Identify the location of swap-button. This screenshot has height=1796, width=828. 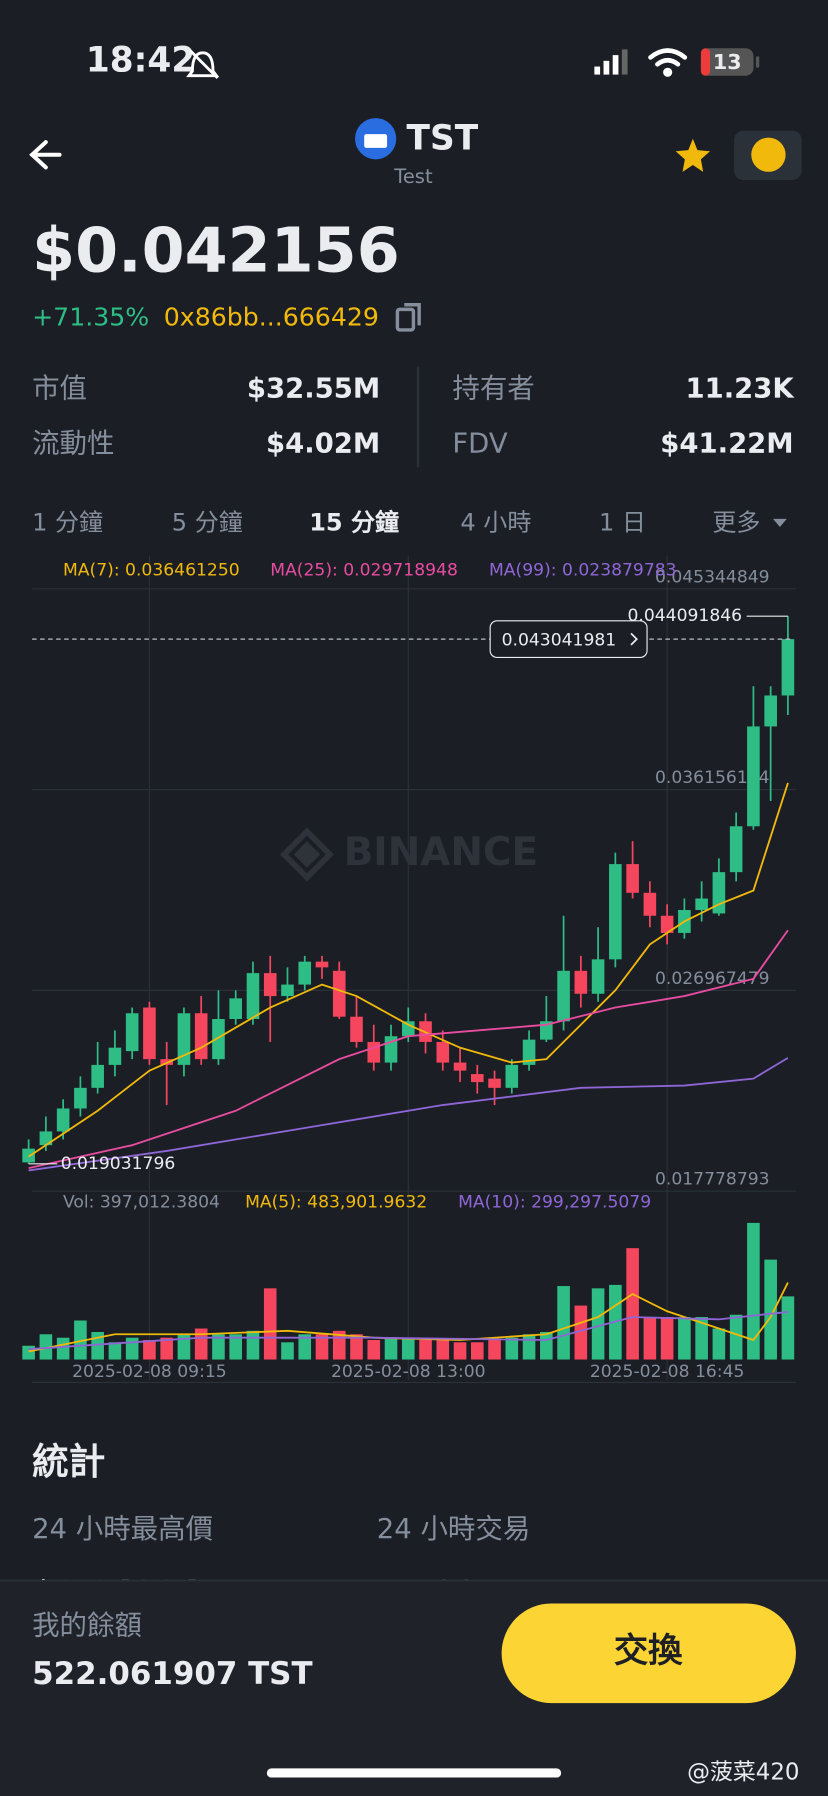
(648, 1653).